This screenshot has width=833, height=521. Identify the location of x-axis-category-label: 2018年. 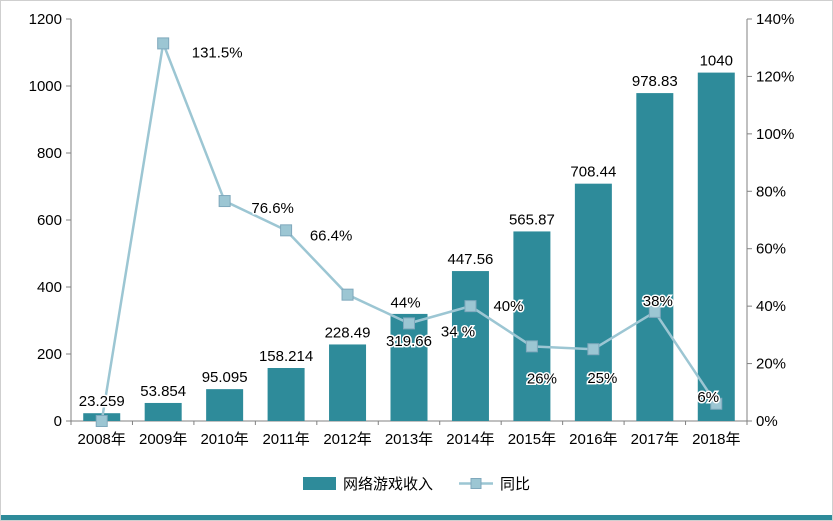
(716, 439).